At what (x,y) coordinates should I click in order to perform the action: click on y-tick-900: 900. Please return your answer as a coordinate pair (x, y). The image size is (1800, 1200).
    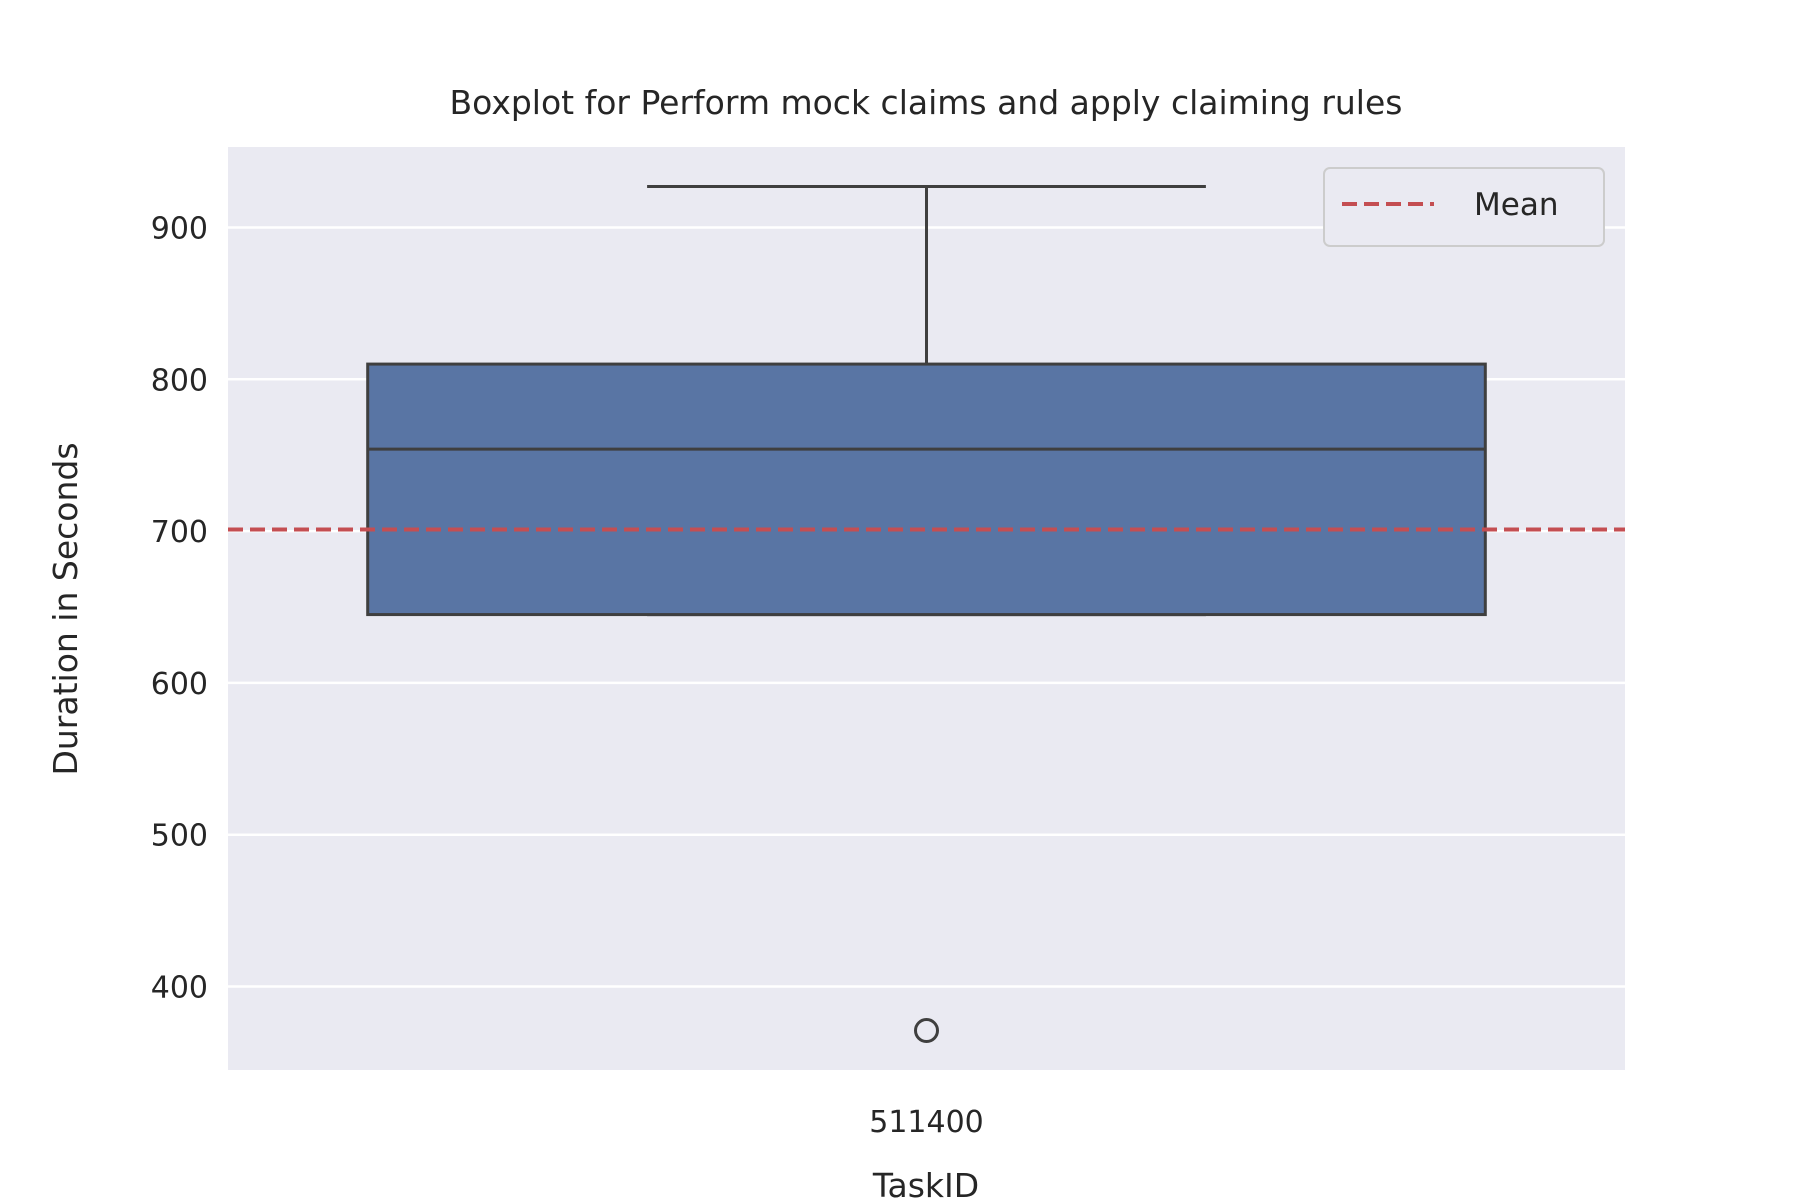
    Looking at the image, I should click on (179, 228).